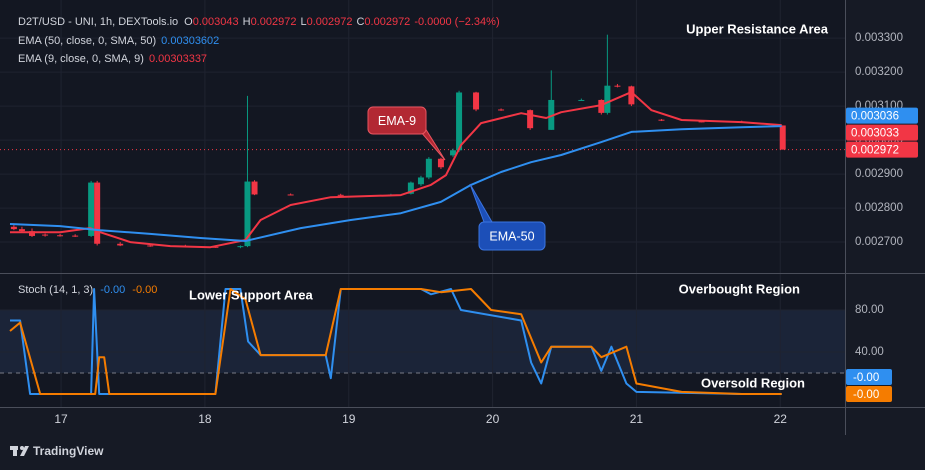  Describe the element at coordinates (781, 419) in the screenshot. I see `x-tick-label: 22` at that location.